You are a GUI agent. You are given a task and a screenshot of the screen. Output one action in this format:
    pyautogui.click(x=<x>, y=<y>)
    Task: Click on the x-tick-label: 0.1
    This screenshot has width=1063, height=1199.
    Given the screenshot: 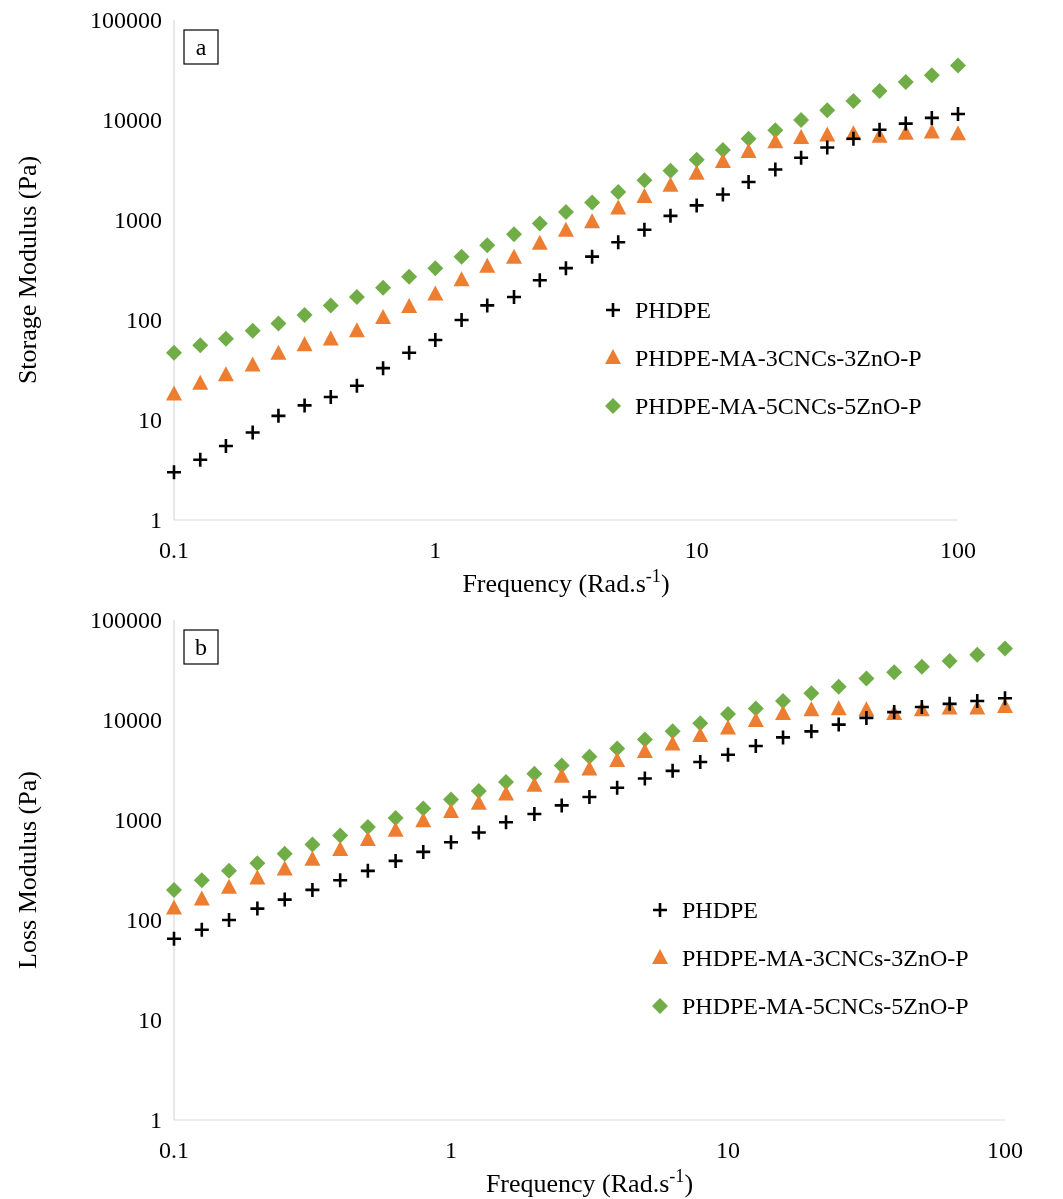 What is the action you would take?
    pyautogui.click(x=174, y=550)
    